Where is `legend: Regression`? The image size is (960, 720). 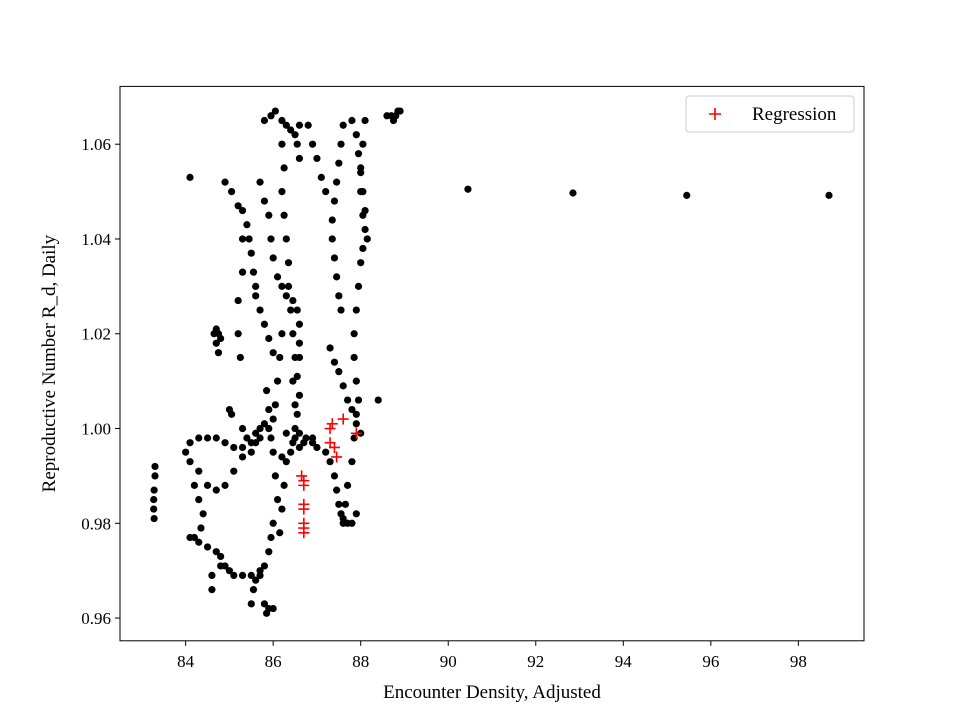 legend: Regression is located at coordinates (770, 114).